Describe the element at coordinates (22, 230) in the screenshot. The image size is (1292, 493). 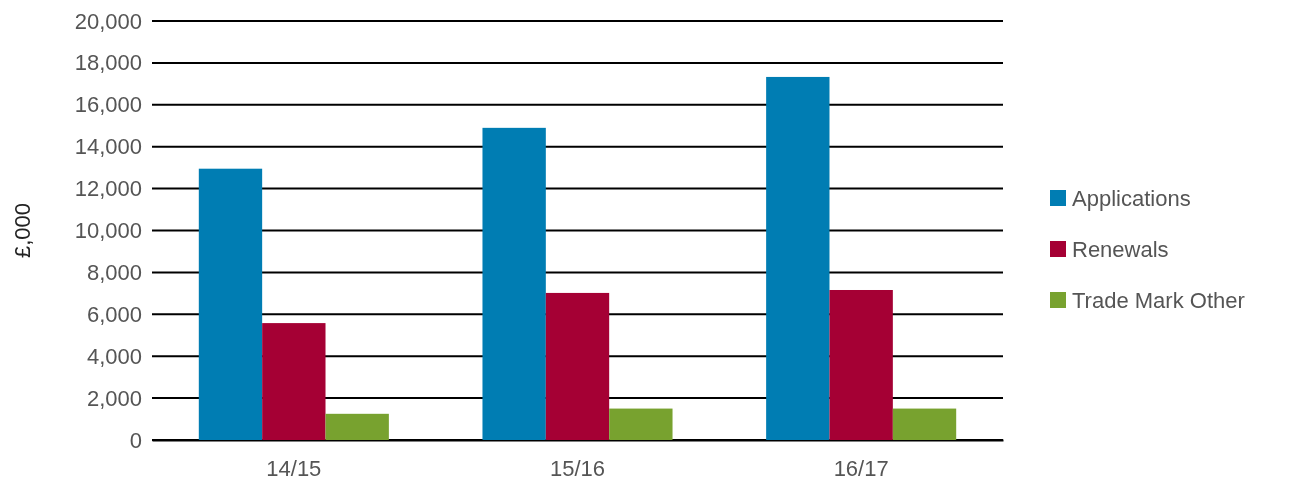
I see `y-axis-title: £,000` at that location.